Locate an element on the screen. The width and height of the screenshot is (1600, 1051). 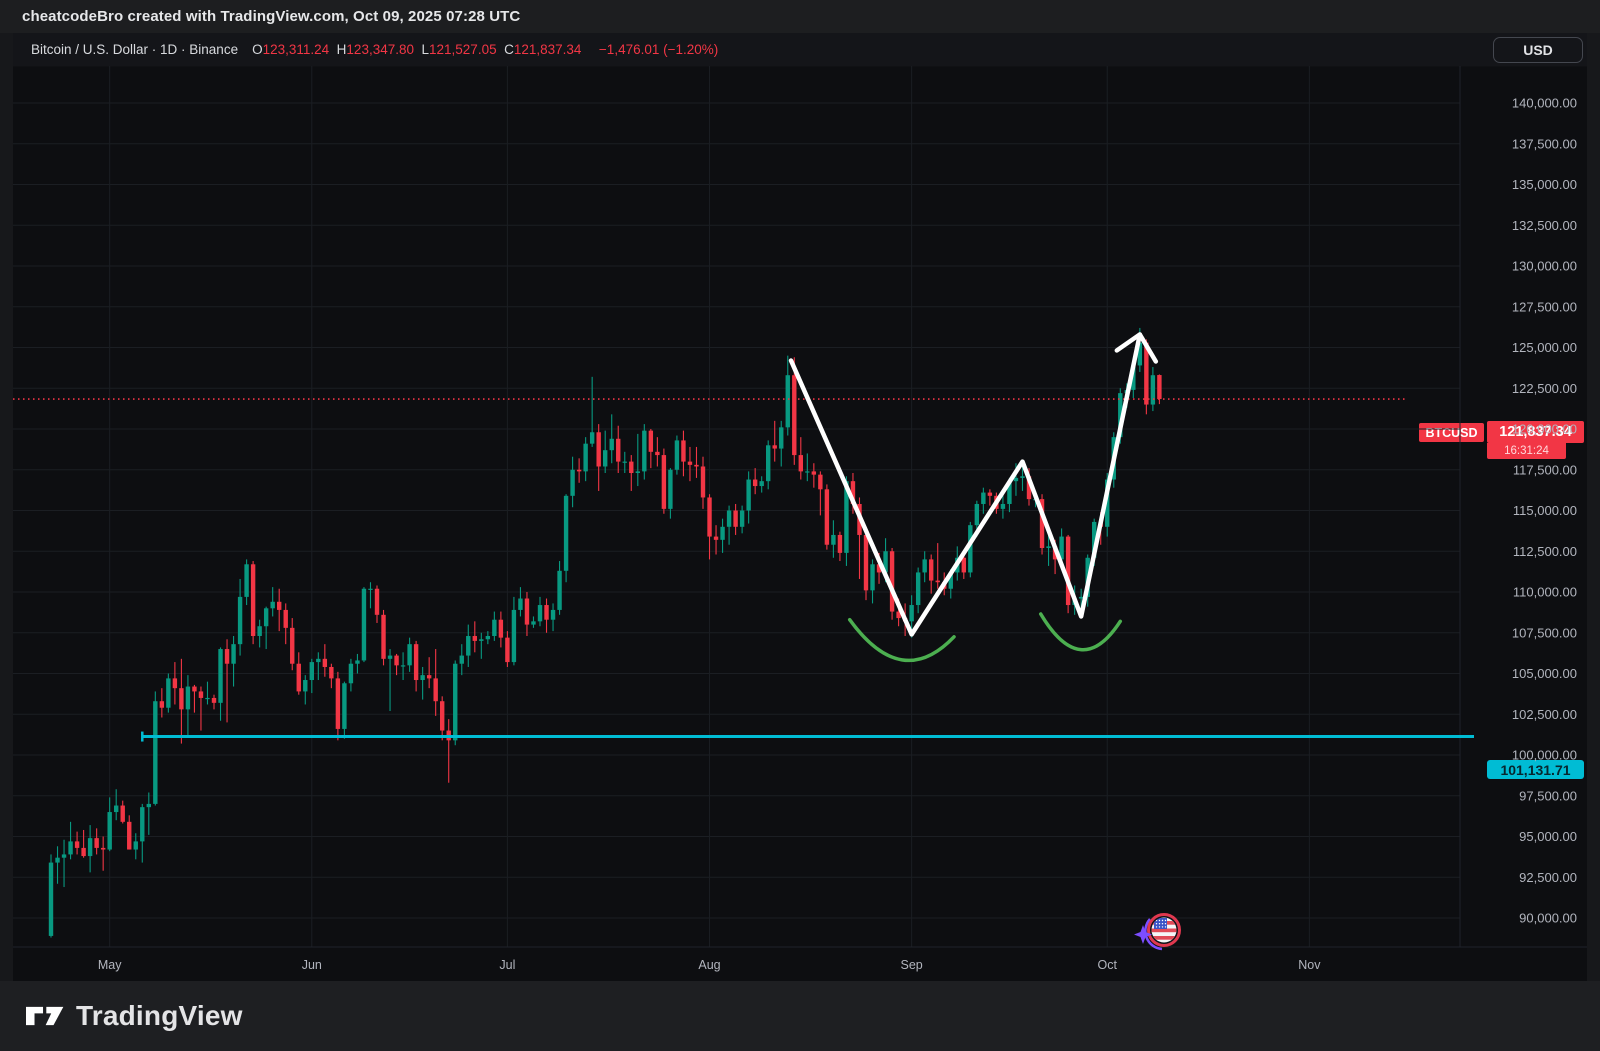
us-flag-event-icon is located at coordinates (1157, 932).